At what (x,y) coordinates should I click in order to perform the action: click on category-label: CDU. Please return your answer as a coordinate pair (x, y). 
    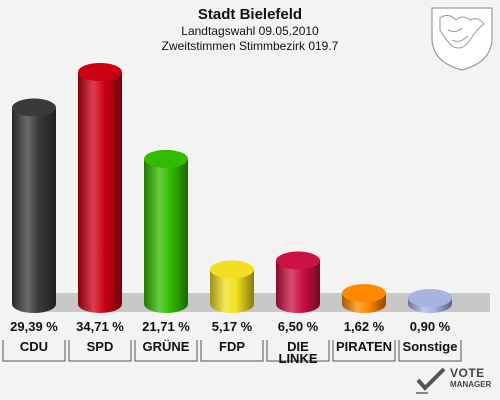
    Looking at the image, I should click on (34, 350).